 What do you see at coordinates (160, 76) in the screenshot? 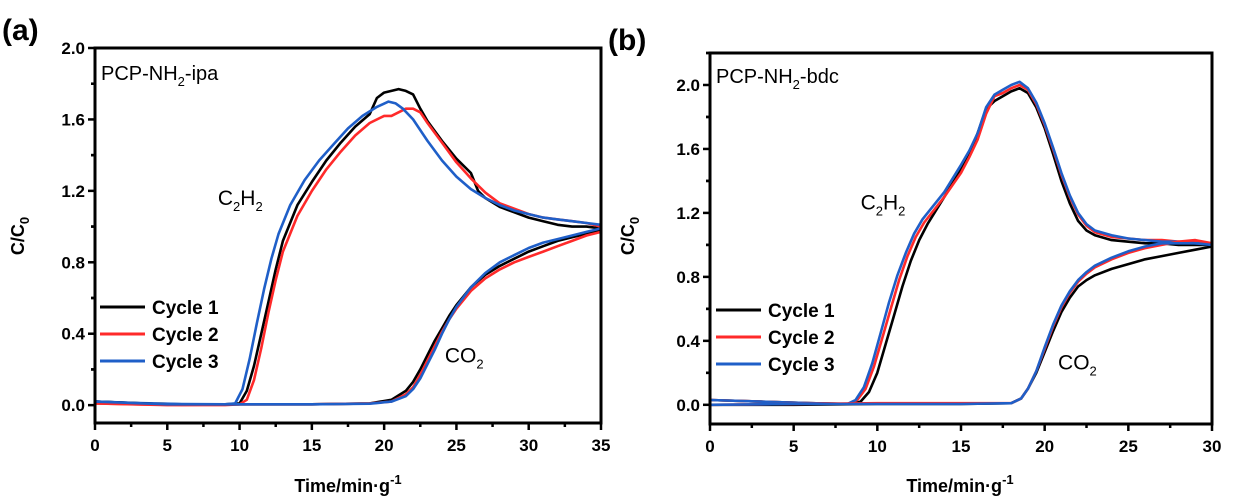
I see `panel-a-sample-label: PCP-NH2-ipa` at bounding box center [160, 76].